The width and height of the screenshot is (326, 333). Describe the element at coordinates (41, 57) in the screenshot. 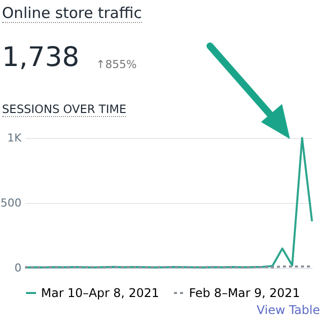

I see `text: 1,738` at that location.